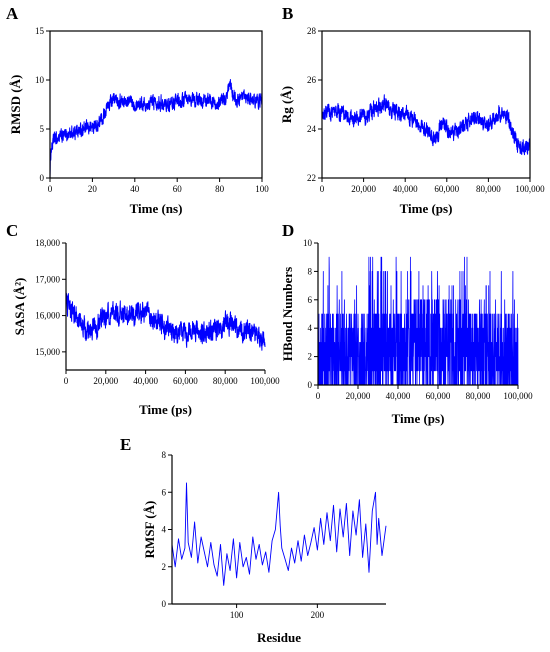  Describe the element at coordinates (42, 129) in the screenshot. I see `y-tick-label: 5` at that location.